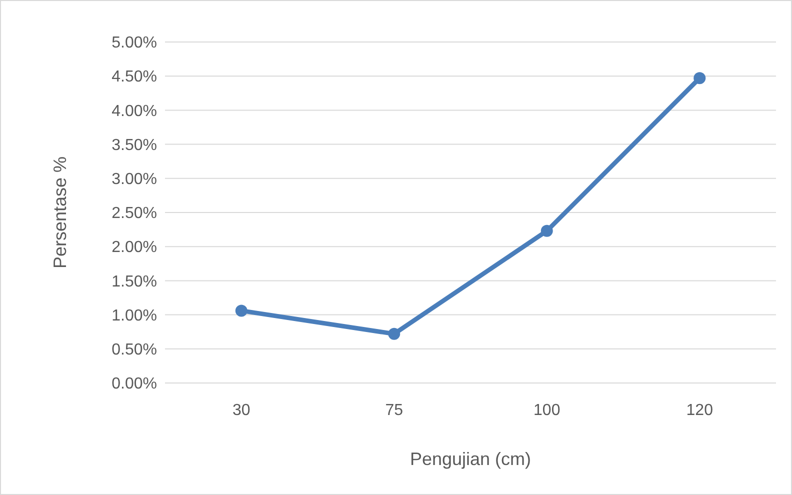  What do you see at coordinates (134, 179) in the screenshot?
I see `y-tick-label: 3.00%` at bounding box center [134, 179].